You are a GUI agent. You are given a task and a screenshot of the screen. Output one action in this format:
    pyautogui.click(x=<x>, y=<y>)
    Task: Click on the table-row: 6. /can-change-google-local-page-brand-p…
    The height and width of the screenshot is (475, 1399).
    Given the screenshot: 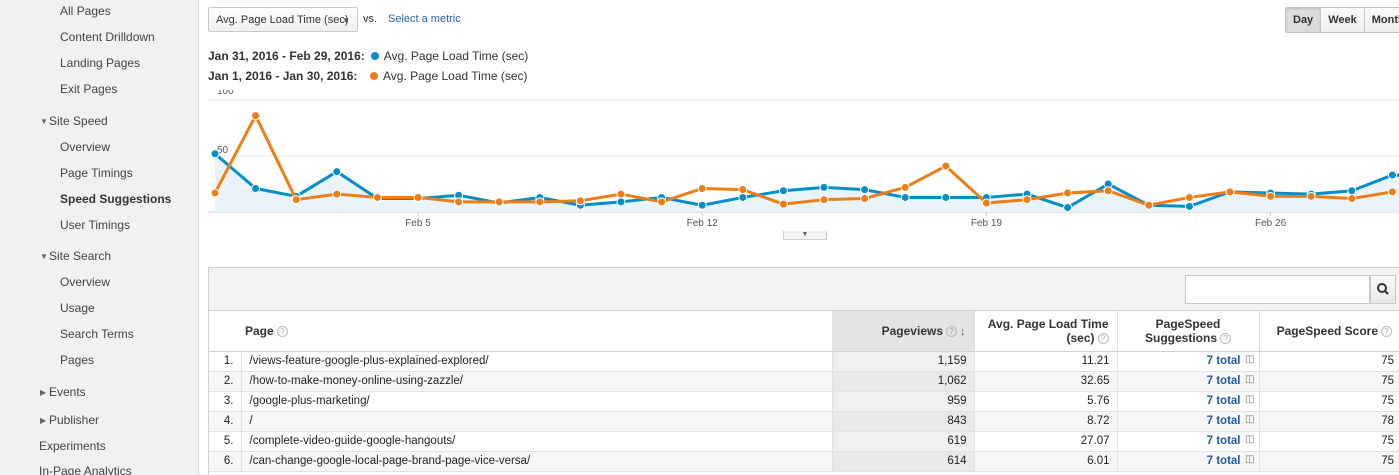 What is the action you would take?
    pyautogui.click(x=804, y=461)
    